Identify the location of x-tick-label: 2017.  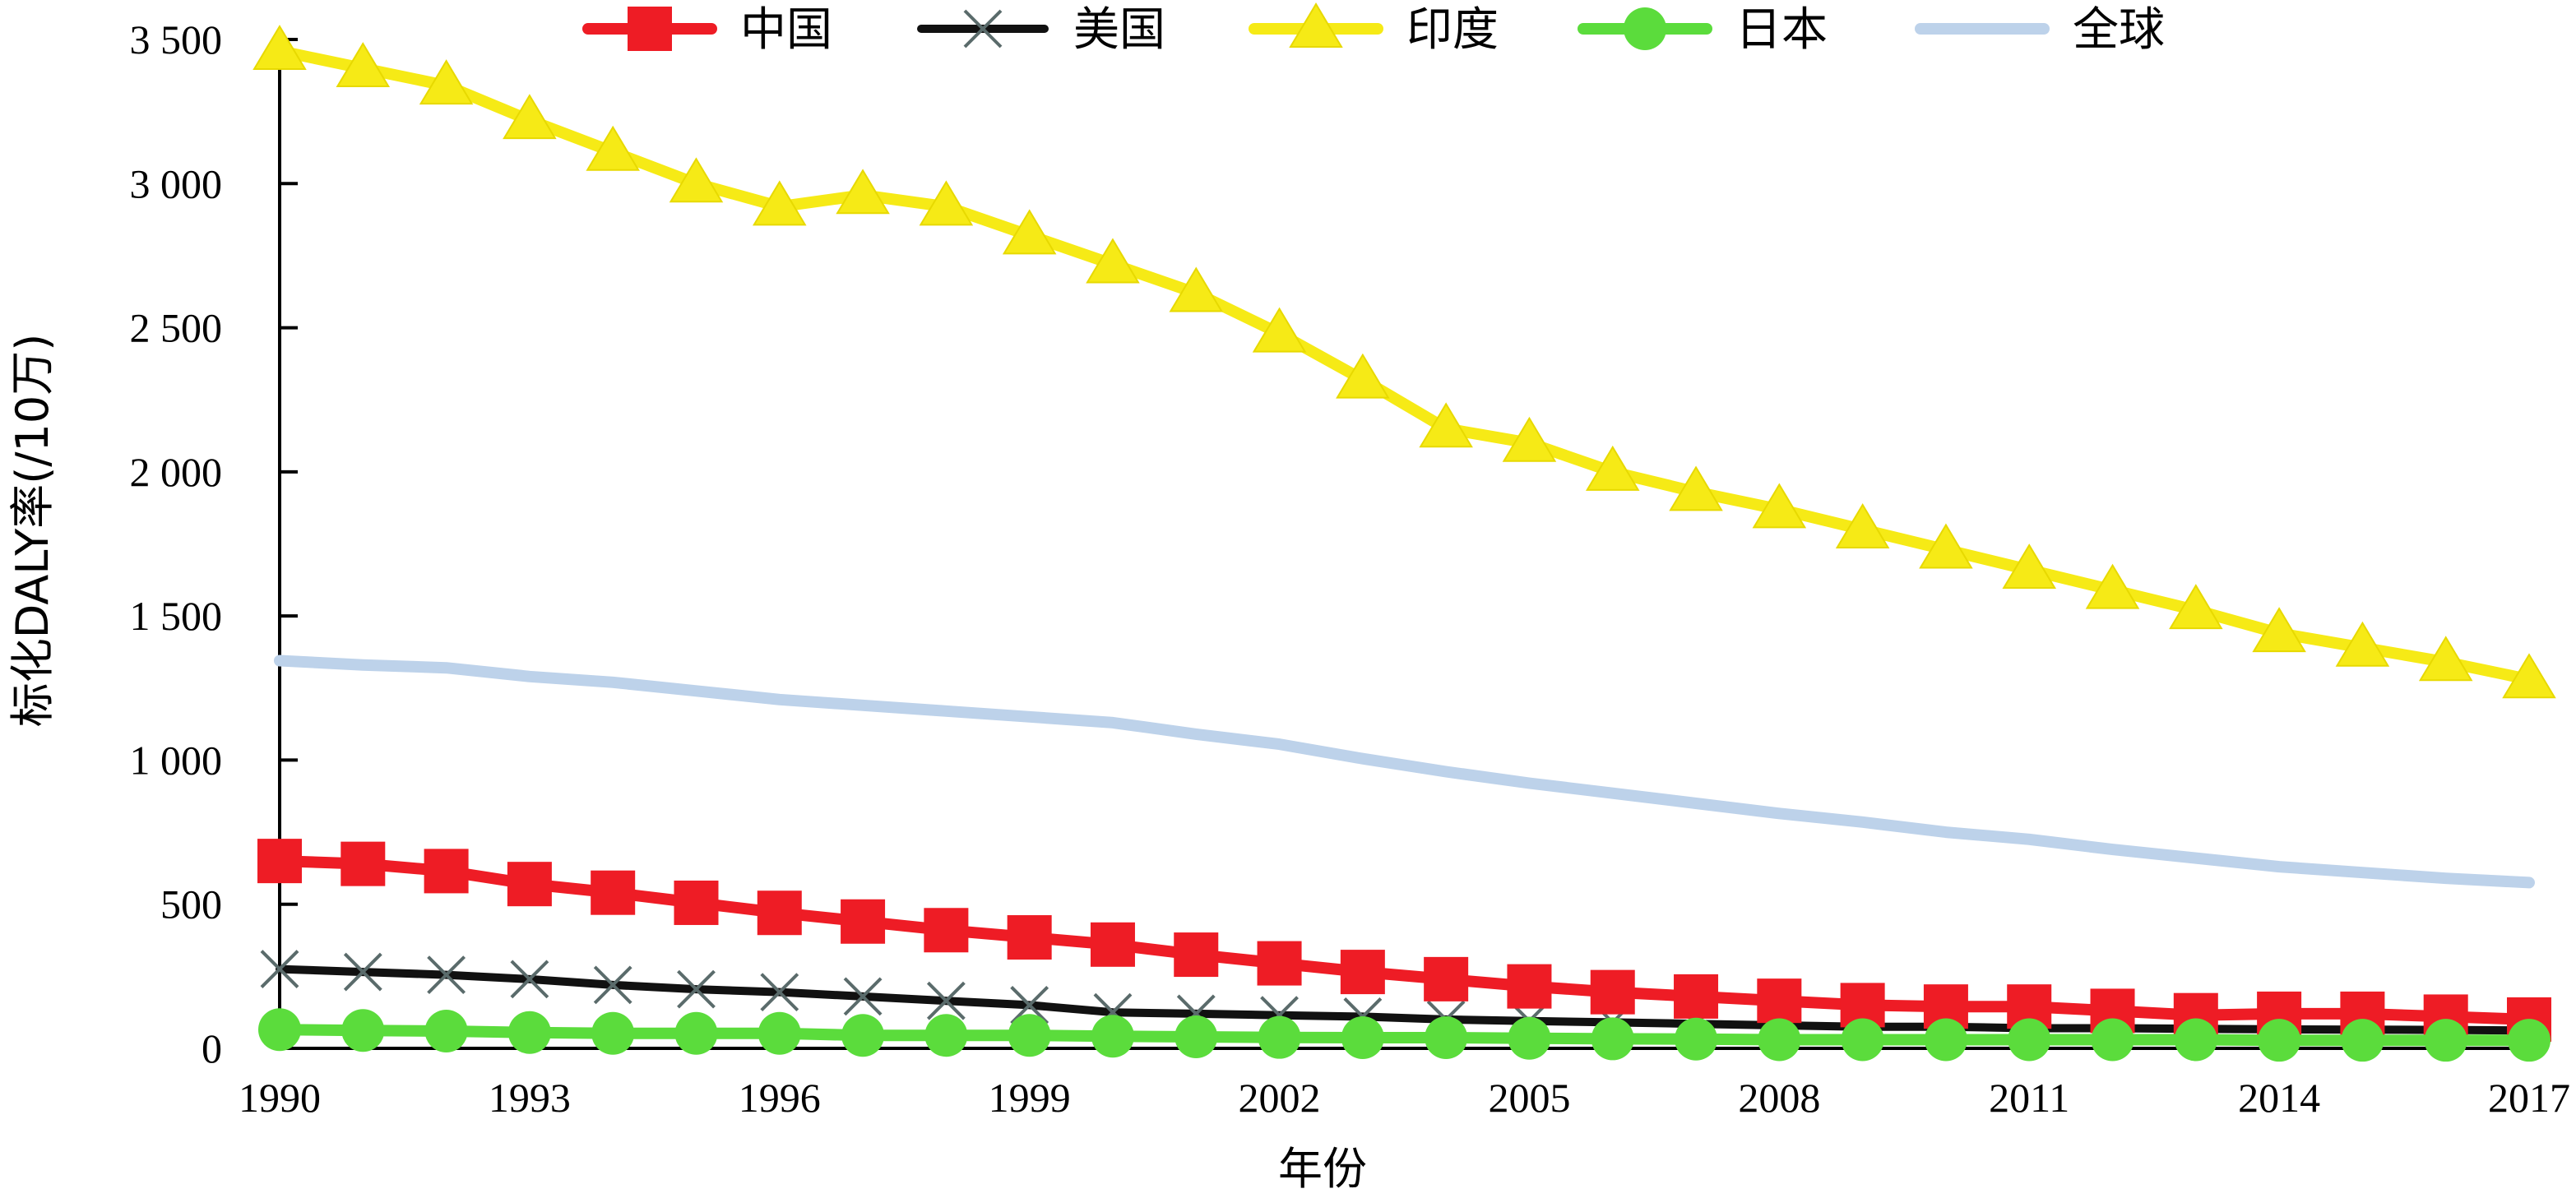
(2529, 1098).